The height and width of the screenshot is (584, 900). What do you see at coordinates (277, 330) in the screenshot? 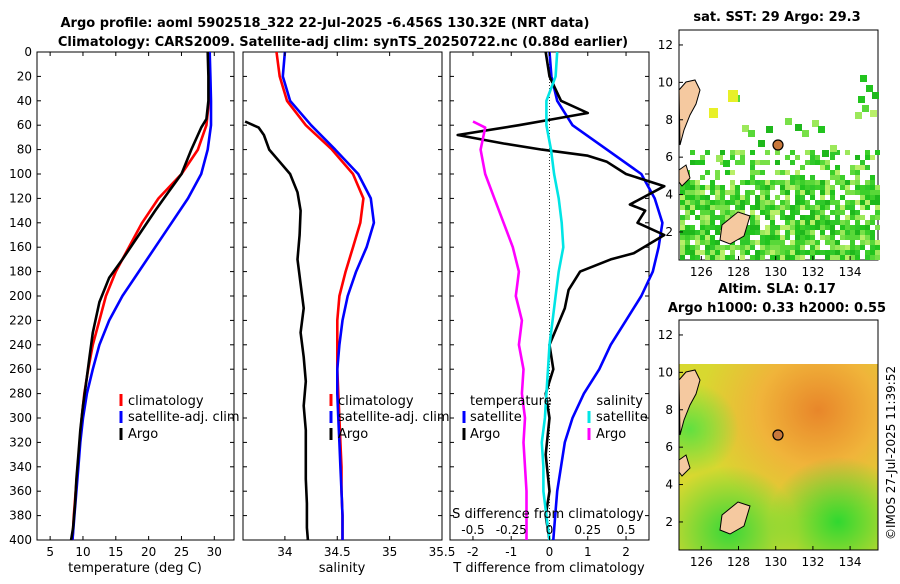
I see `series-argo` at bounding box center [277, 330].